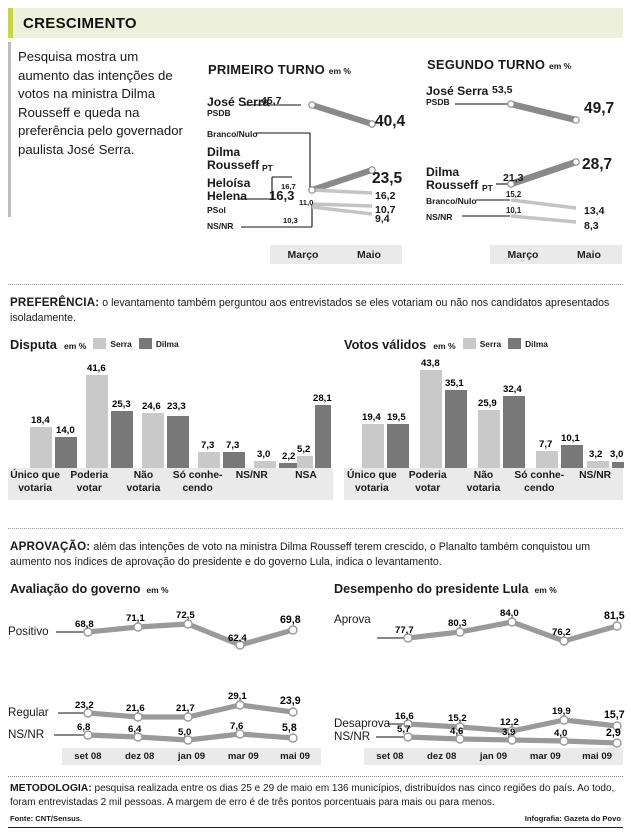 Image resolution: width=631 pixels, height=836 pixels. Describe the element at coordinates (431, 589) in the screenshot. I see `desempenho-title: Desempenho do presidente Lula` at that location.